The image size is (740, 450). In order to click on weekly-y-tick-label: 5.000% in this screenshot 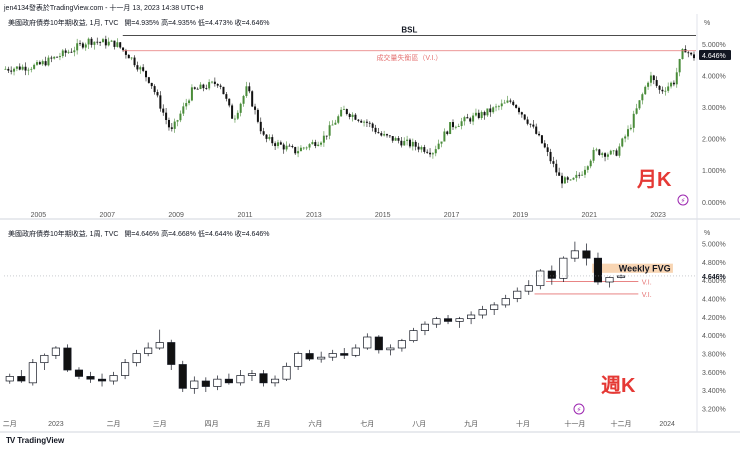, I will do `click(714, 245)`.